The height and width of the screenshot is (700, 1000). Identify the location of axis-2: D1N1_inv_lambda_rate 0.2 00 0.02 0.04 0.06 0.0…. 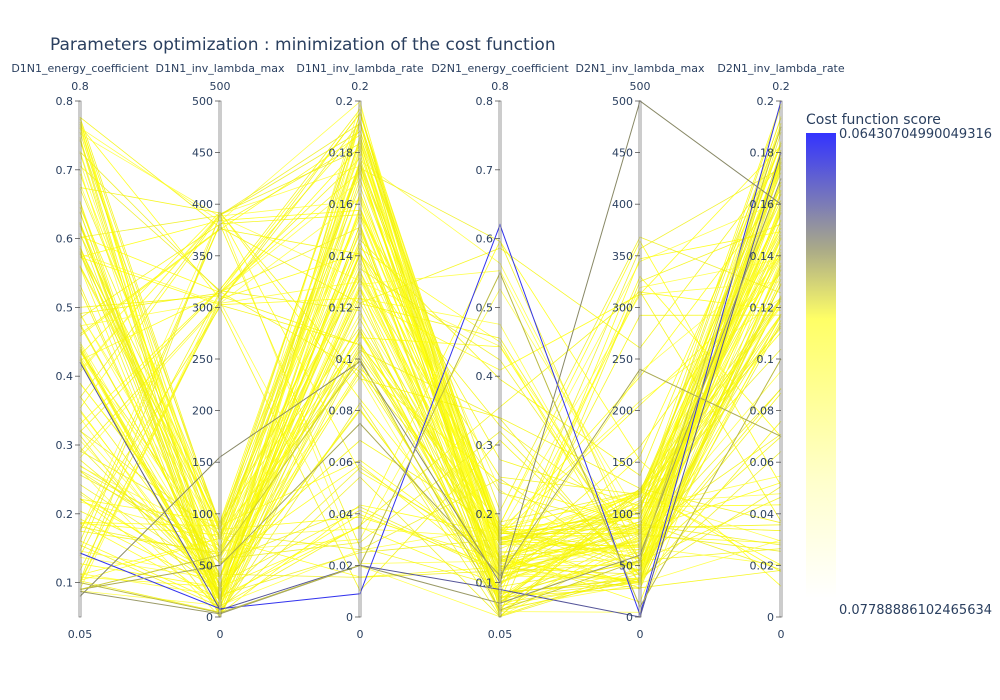
(360, 351).